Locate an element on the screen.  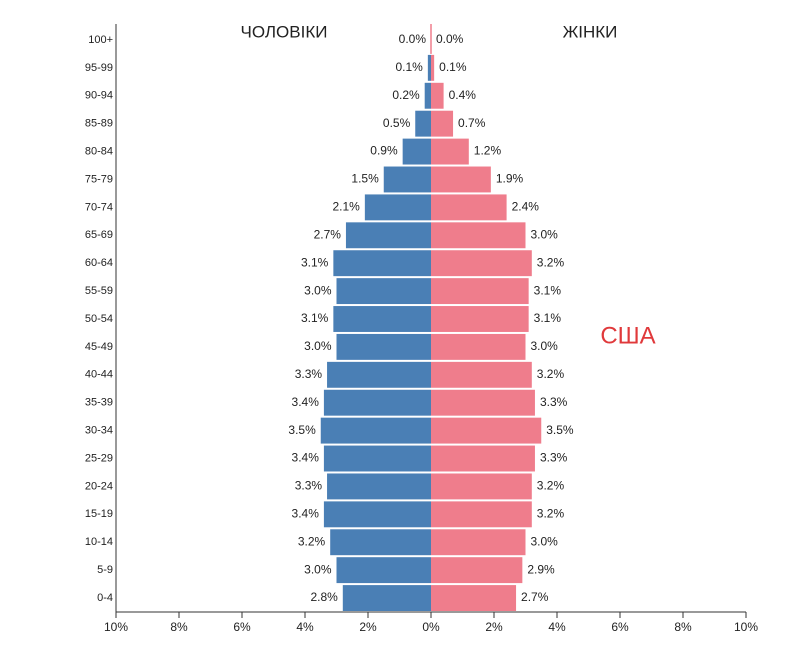
y-tick-label: 40-44 is located at coordinates (99, 375).